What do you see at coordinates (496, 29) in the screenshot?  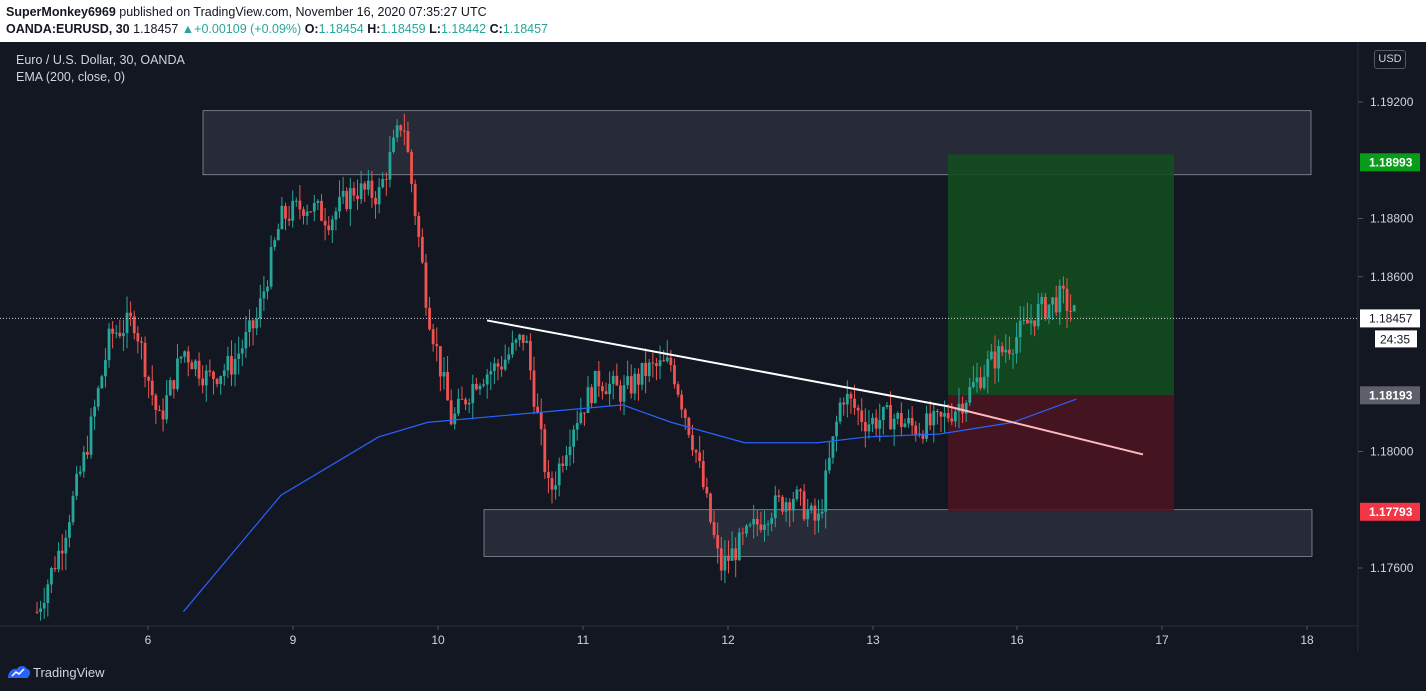 I see `close-label: C:` at bounding box center [496, 29].